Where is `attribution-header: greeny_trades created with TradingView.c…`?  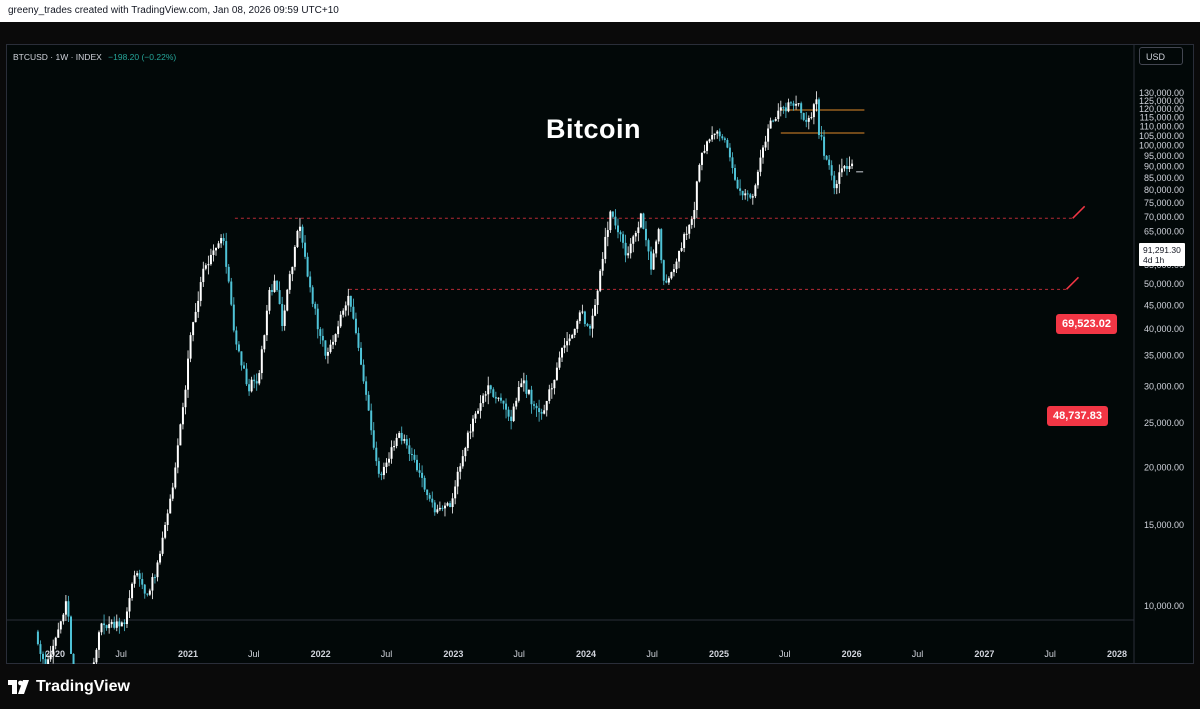
attribution-header: greeny_trades created with TradingView.c… is located at coordinates (600, 11).